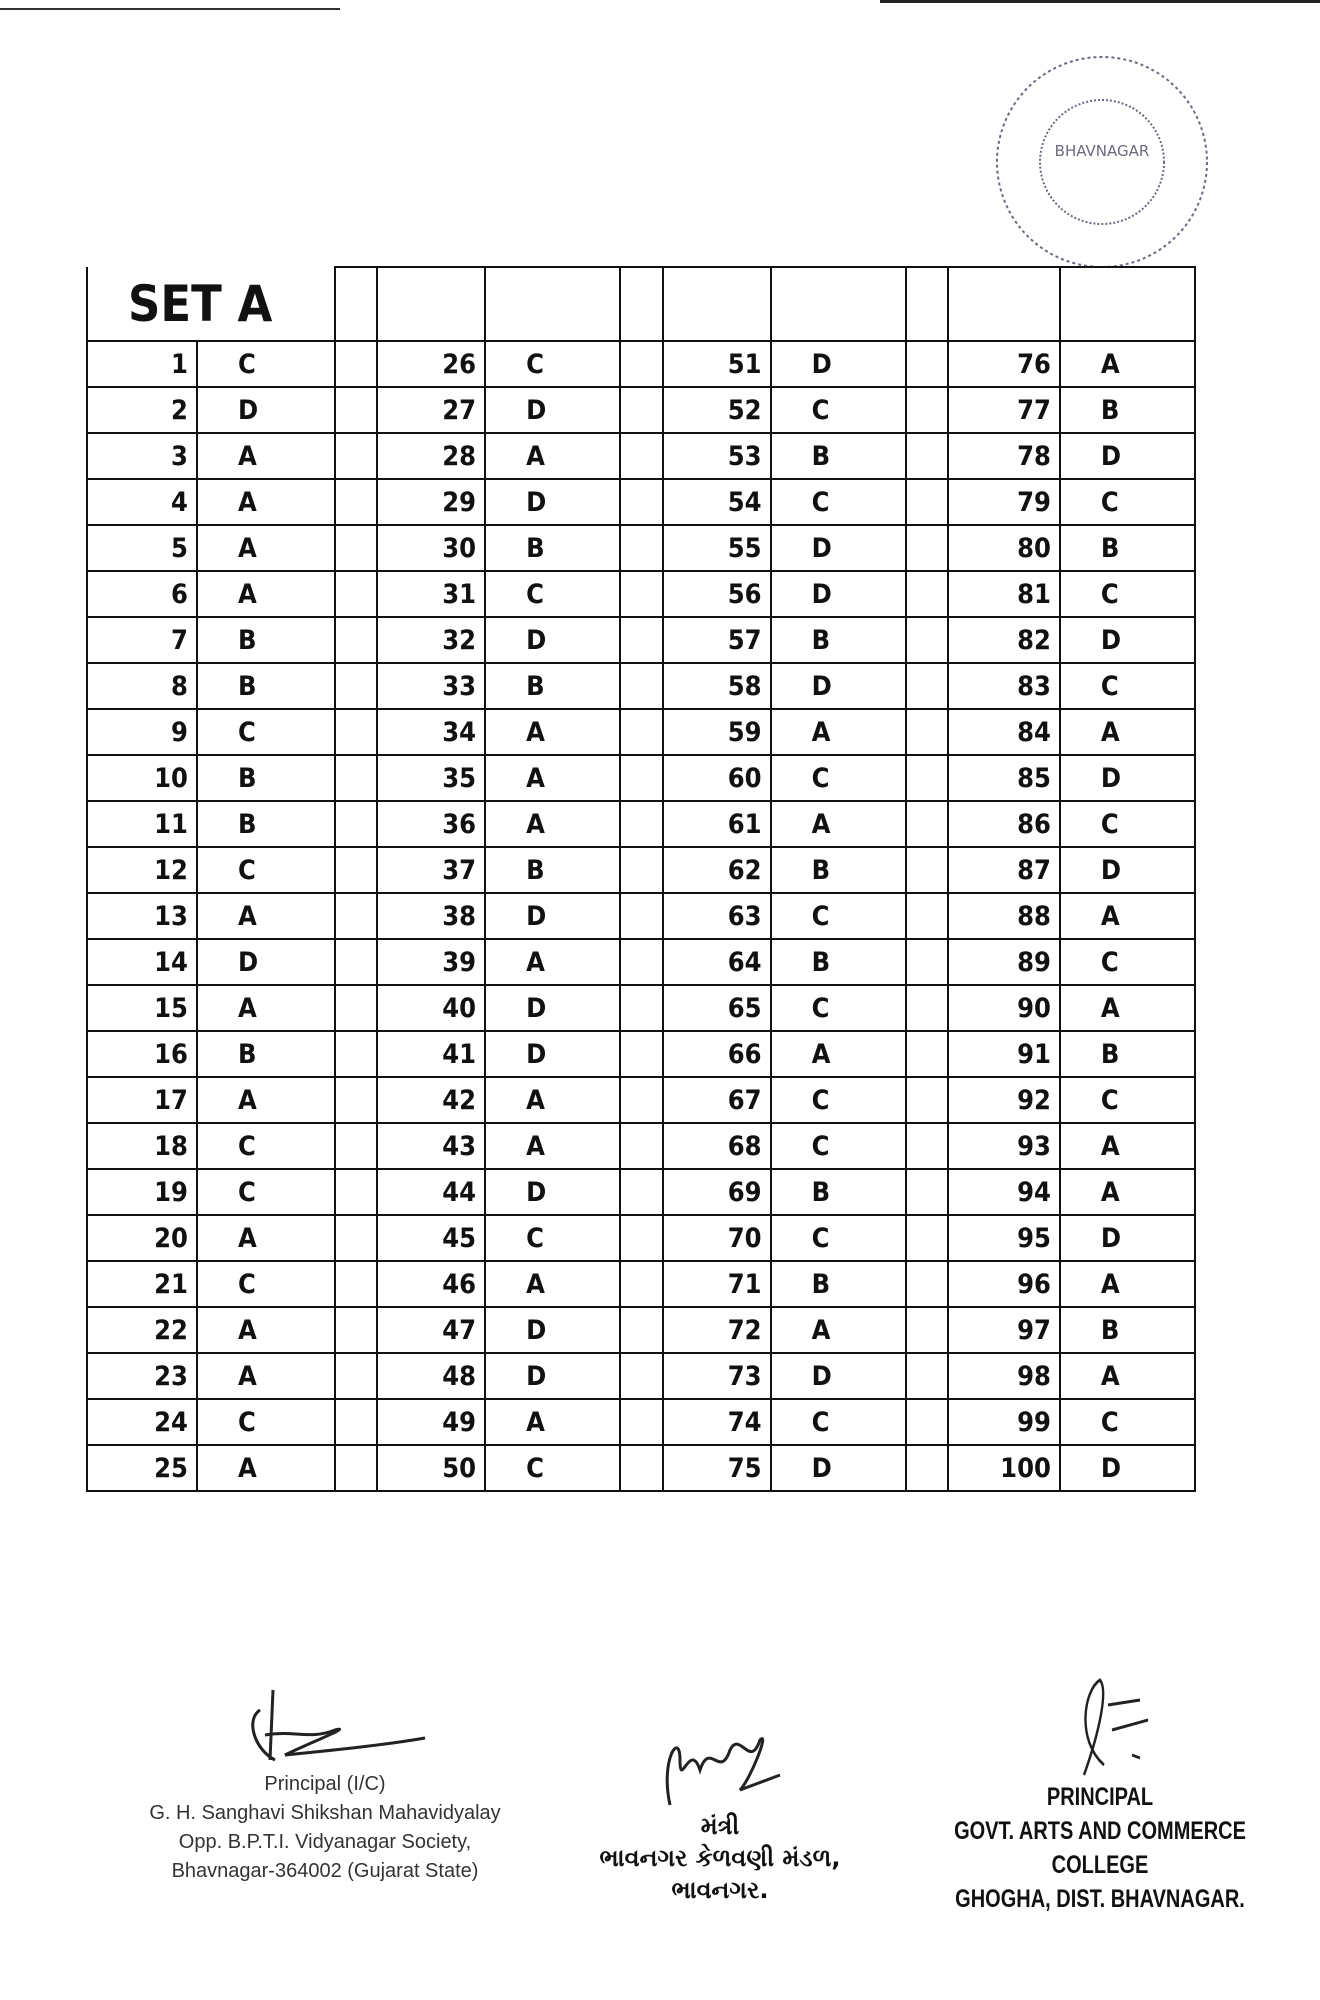 Image resolution: width=1320 pixels, height=2000 pixels. Describe the element at coordinates (1004, 1376) in the screenshot. I see `question-number: 98` at that location.